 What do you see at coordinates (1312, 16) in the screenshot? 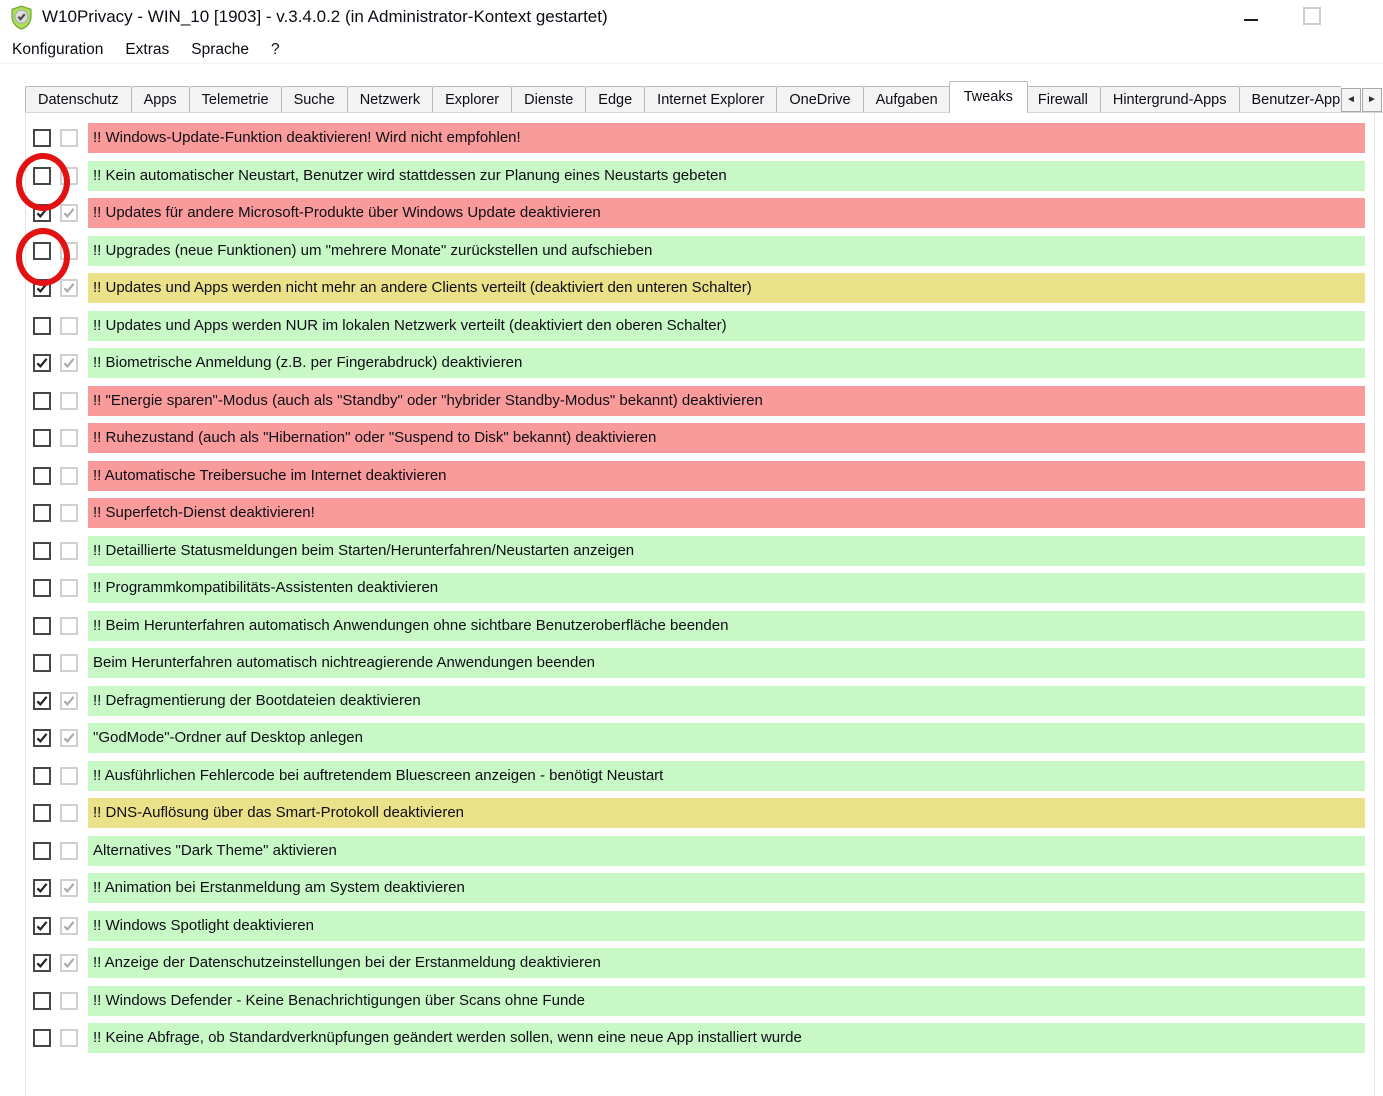
I see `maximize-button` at bounding box center [1312, 16].